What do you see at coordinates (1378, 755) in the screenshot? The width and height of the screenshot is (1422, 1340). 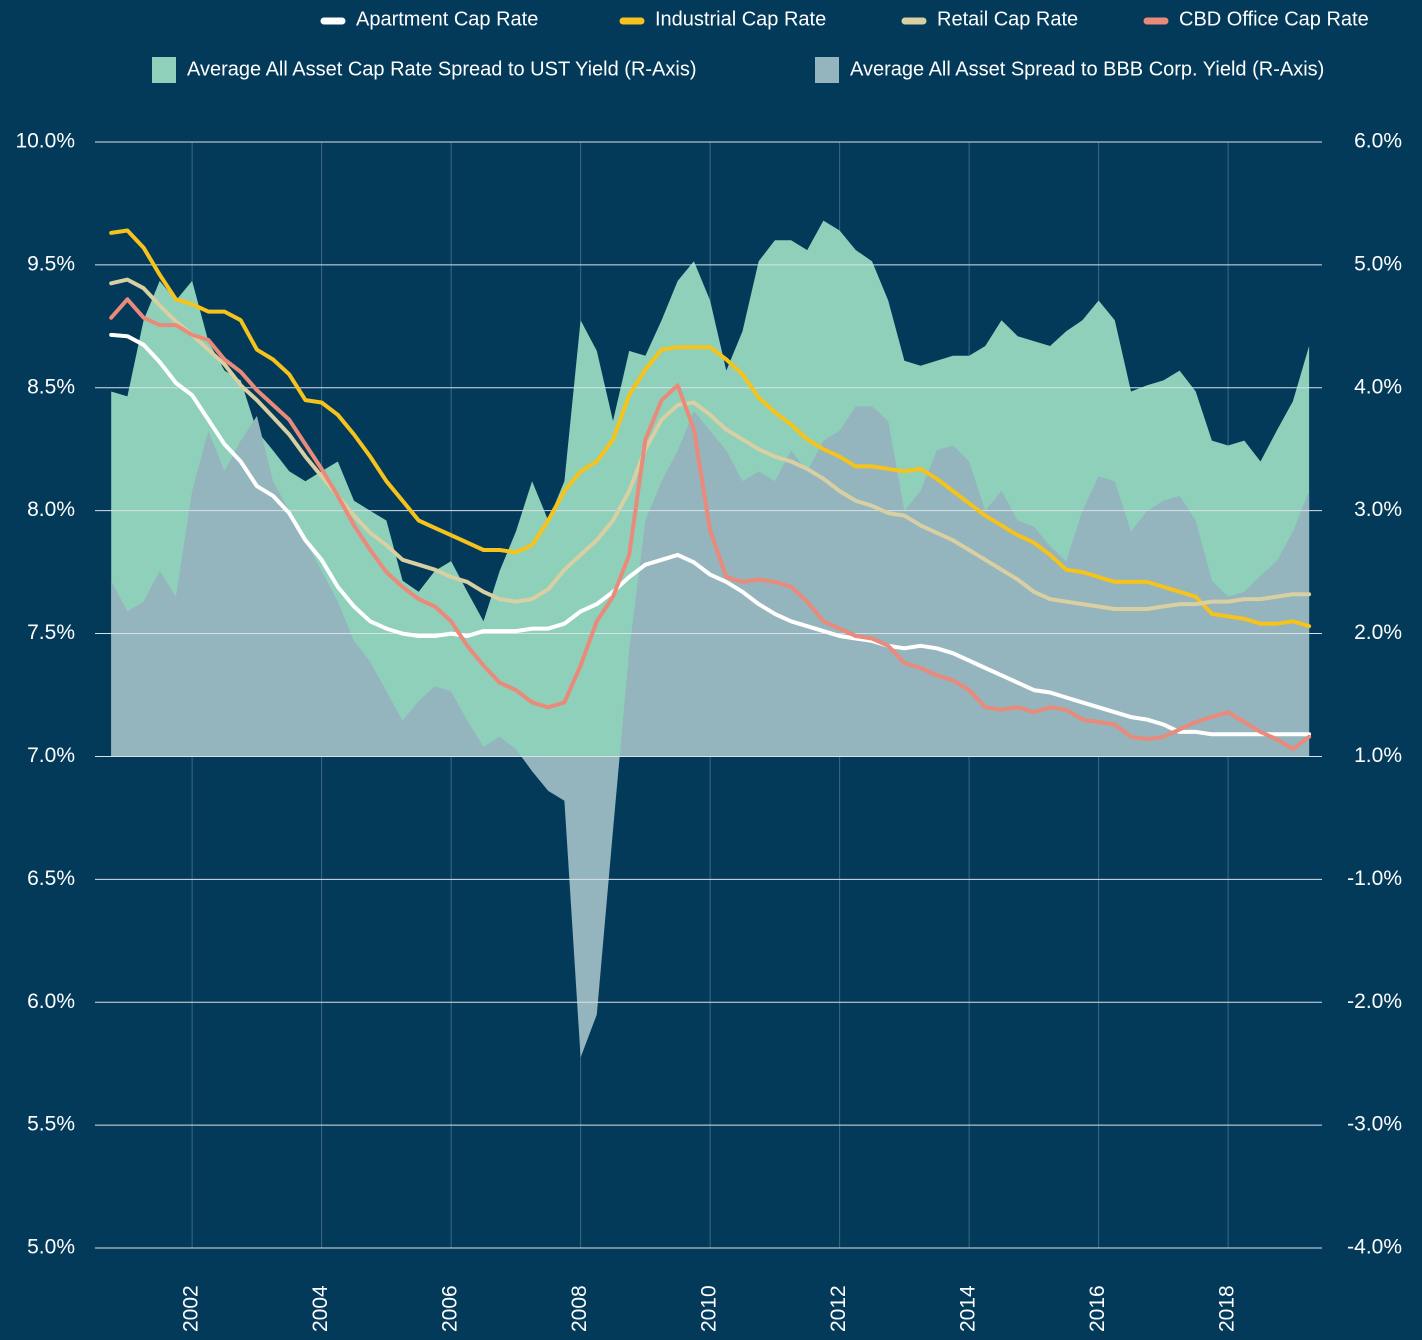 I see `y2-tick-label: 1.0%` at bounding box center [1378, 755].